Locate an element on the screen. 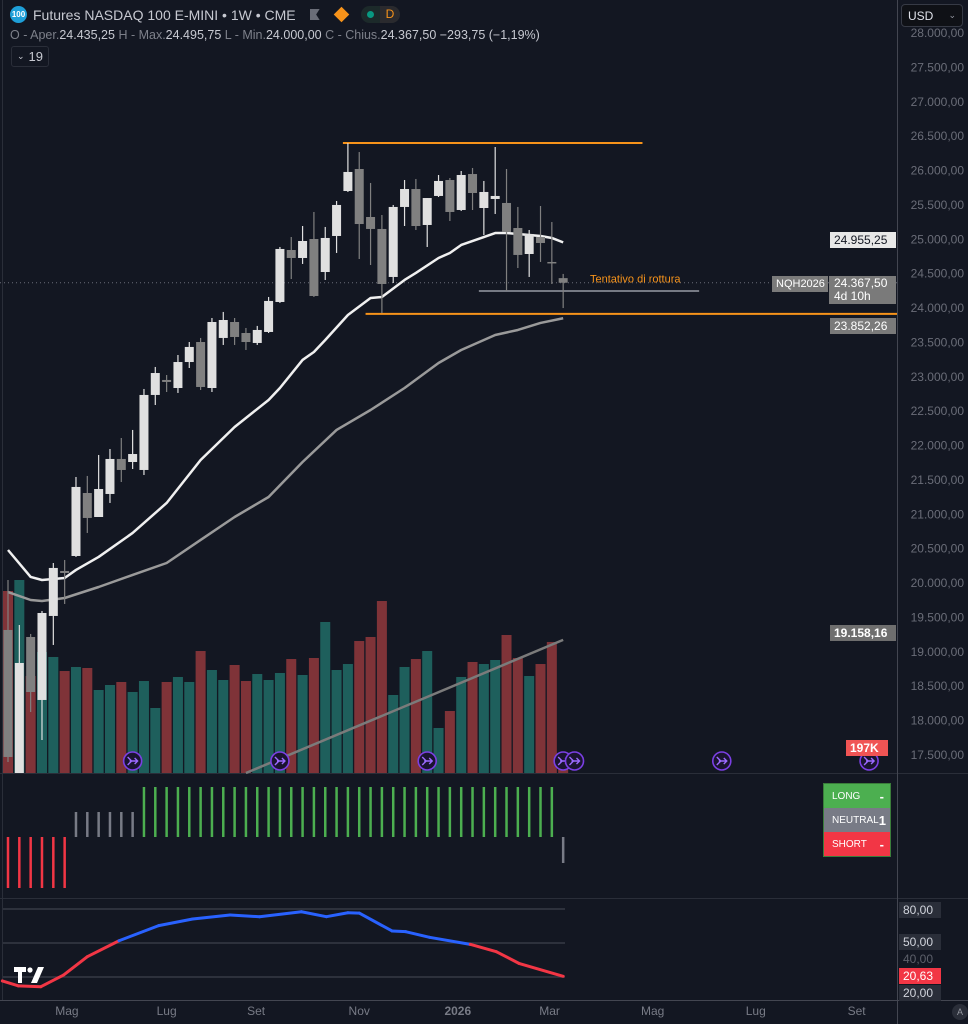  price-tick-label: 26.000,00 is located at coordinates (938, 171).